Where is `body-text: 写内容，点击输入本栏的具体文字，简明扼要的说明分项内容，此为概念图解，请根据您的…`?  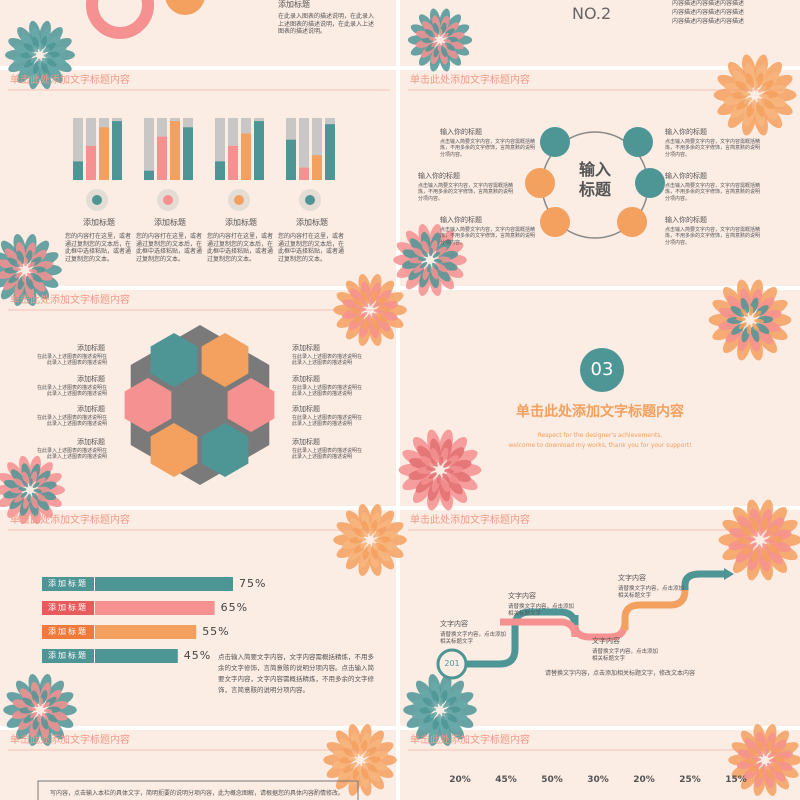 body-text: 写内容，点击输入本栏的具体文字，简明扼要的说明分项内容，此为概念图解，请根据您的… is located at coordinates (197, 793).